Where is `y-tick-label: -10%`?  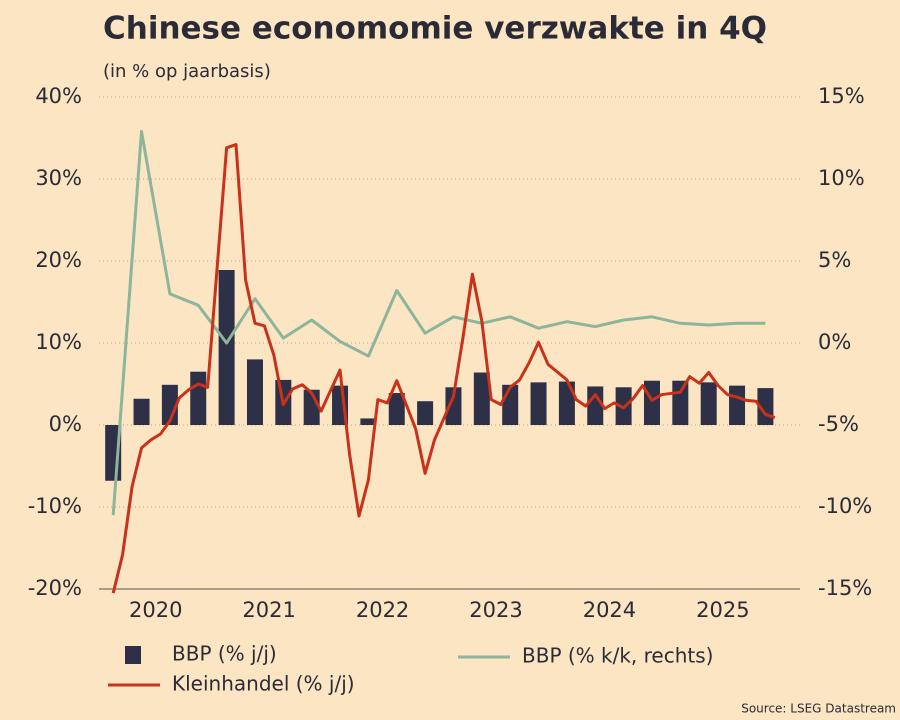 y-tick-label: -10% is located at coordinates (55, 506).